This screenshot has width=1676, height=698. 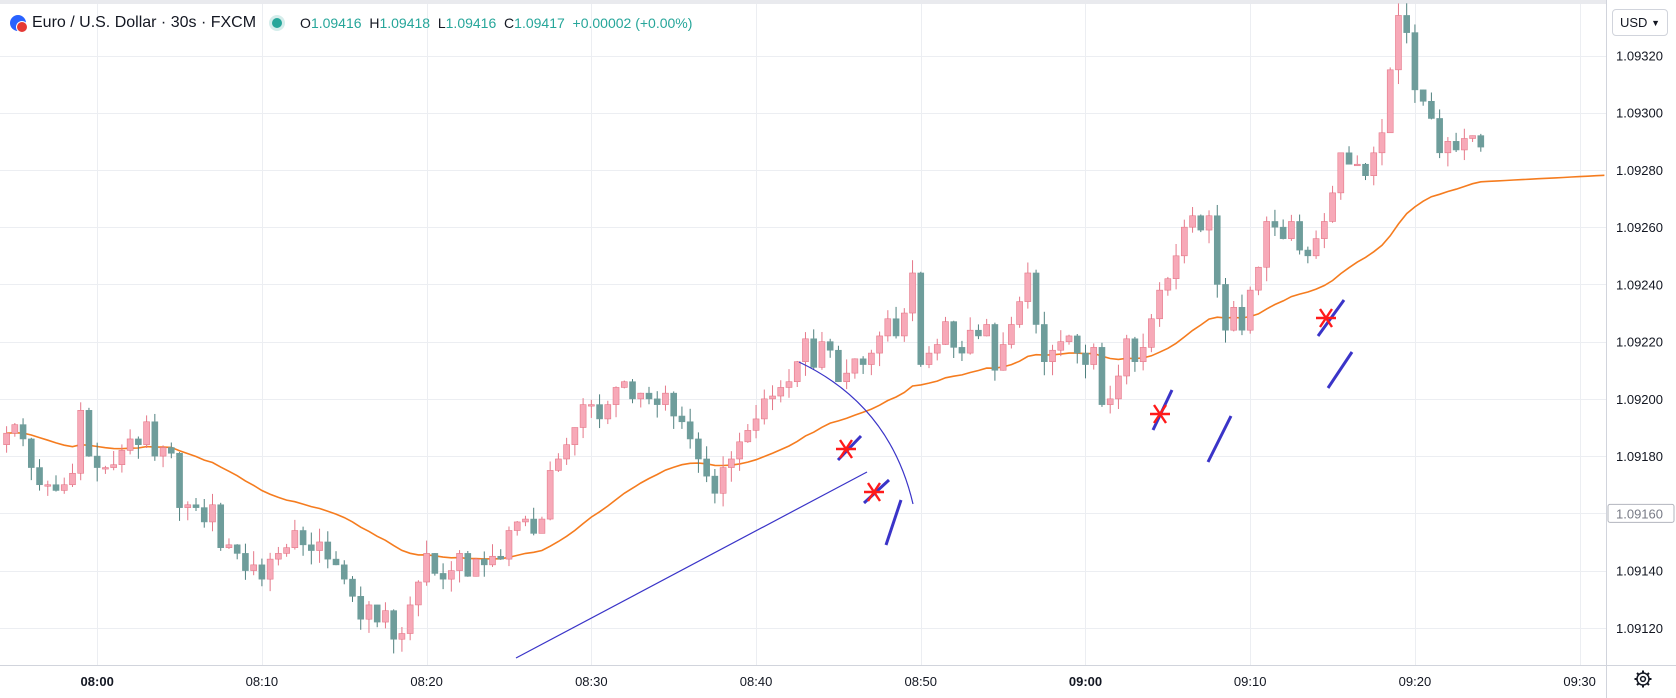 I want to click on open-label: O, so click(x=305, y=23).